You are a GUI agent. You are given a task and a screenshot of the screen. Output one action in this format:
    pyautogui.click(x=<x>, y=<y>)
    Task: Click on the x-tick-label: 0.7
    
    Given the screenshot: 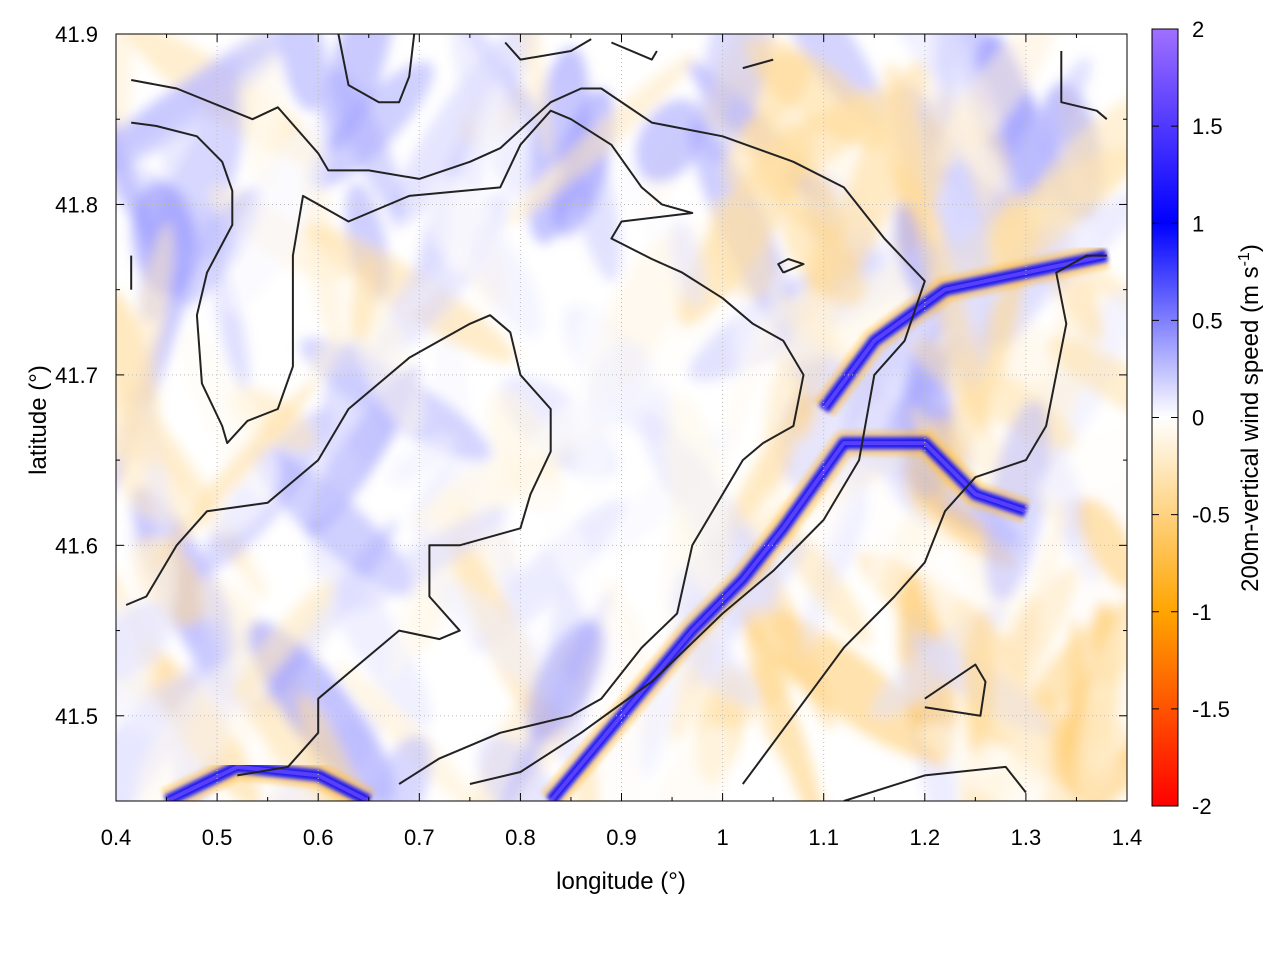 What is the action you would take?
    pyautogui.click(x=419, y=837)
    